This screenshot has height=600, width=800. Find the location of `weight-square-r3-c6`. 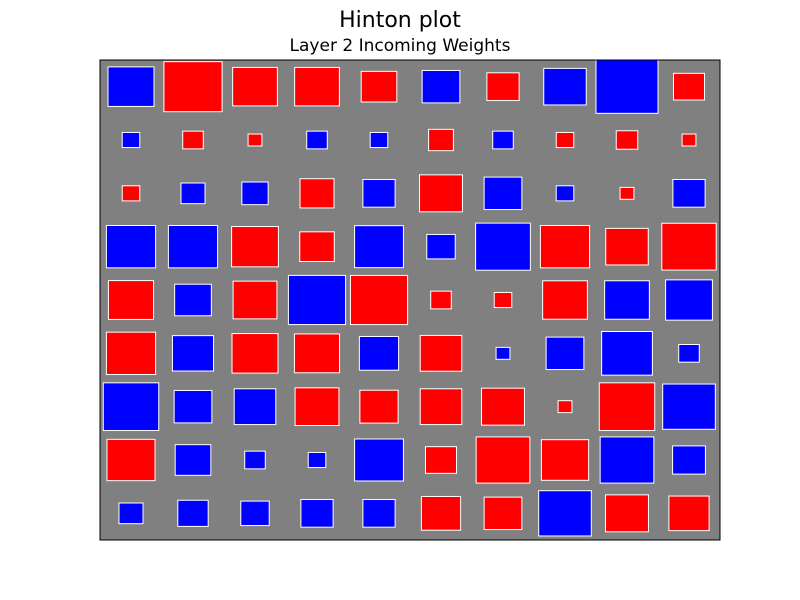

weight-square-r3-c6 is located at coordinates (503, 246).